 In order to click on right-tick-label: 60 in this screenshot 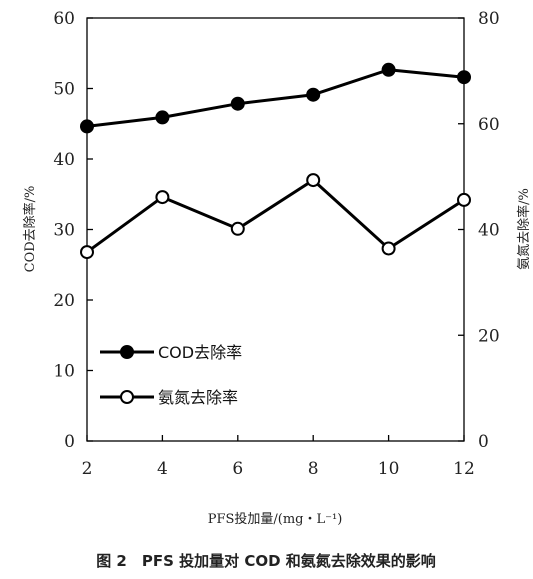, I will do `click(489, 125)`.